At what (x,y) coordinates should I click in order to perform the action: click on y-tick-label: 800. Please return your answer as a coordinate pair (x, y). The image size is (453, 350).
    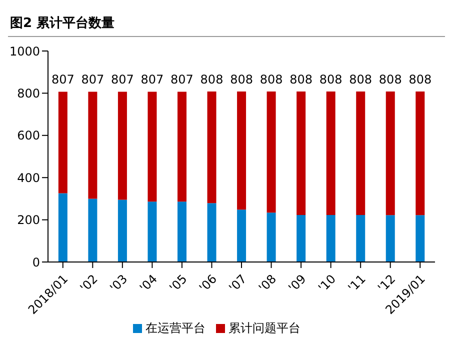
    Looking at the image, I should click on (28, 93).